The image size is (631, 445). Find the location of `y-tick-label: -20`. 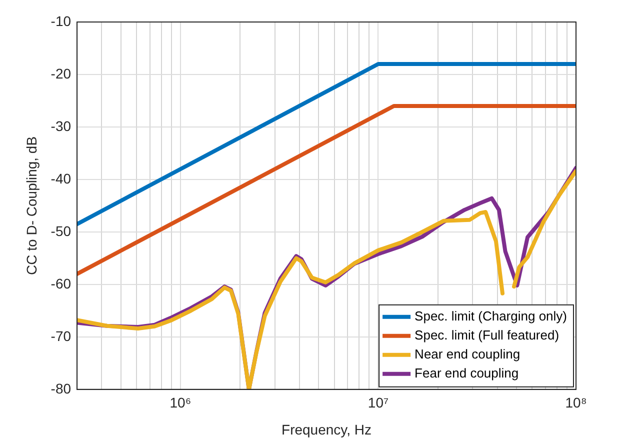

y-tick-label: -20 is located at coordinates (61, 73).